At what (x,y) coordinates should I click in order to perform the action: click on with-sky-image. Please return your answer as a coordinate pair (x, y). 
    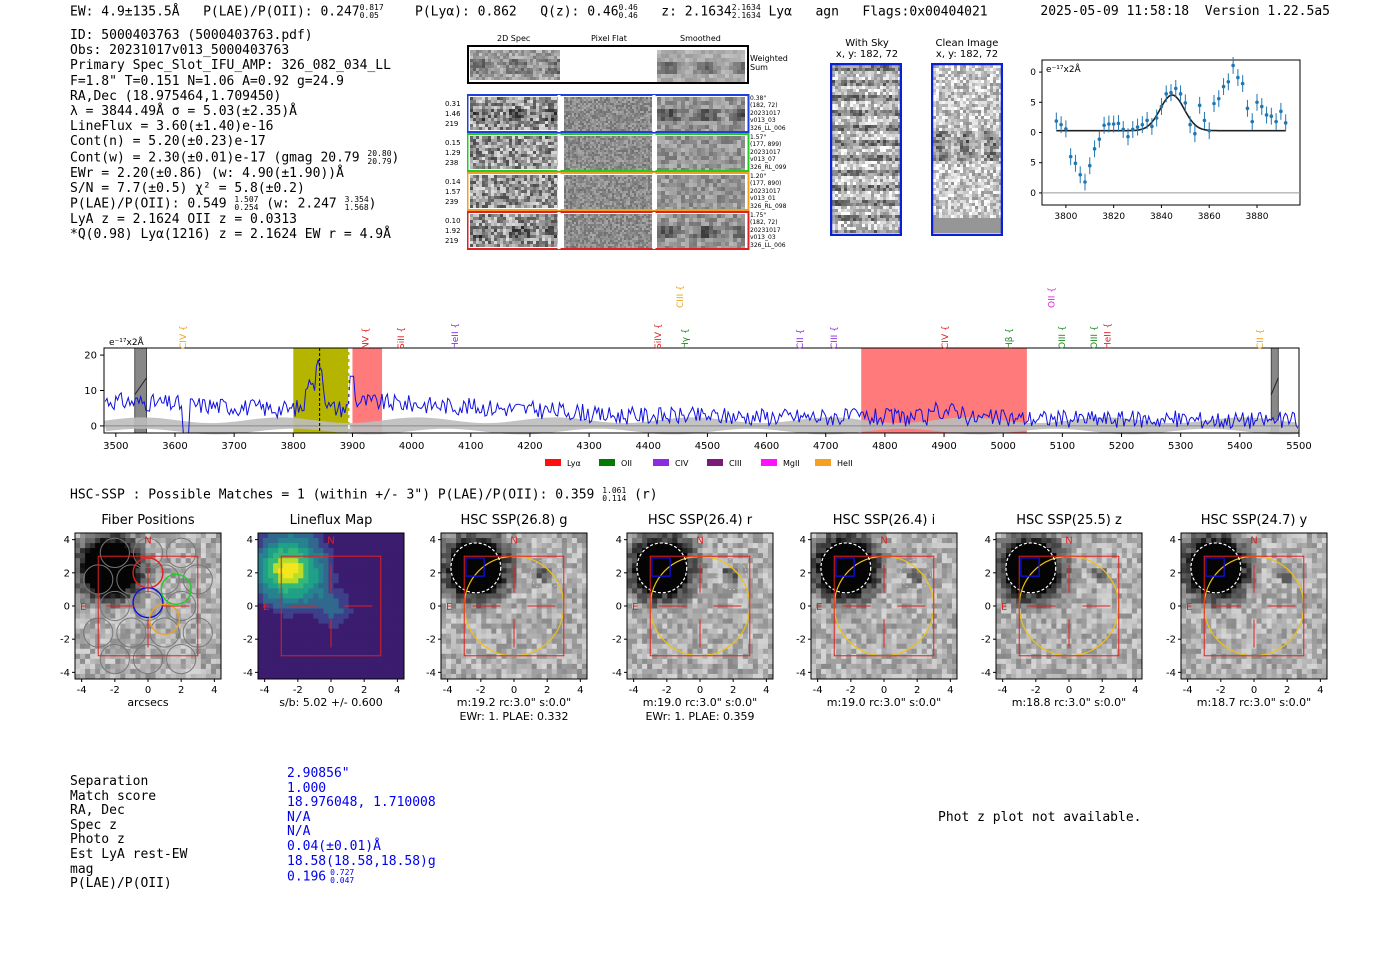
    Looking at the image, I should click on (866, 149).